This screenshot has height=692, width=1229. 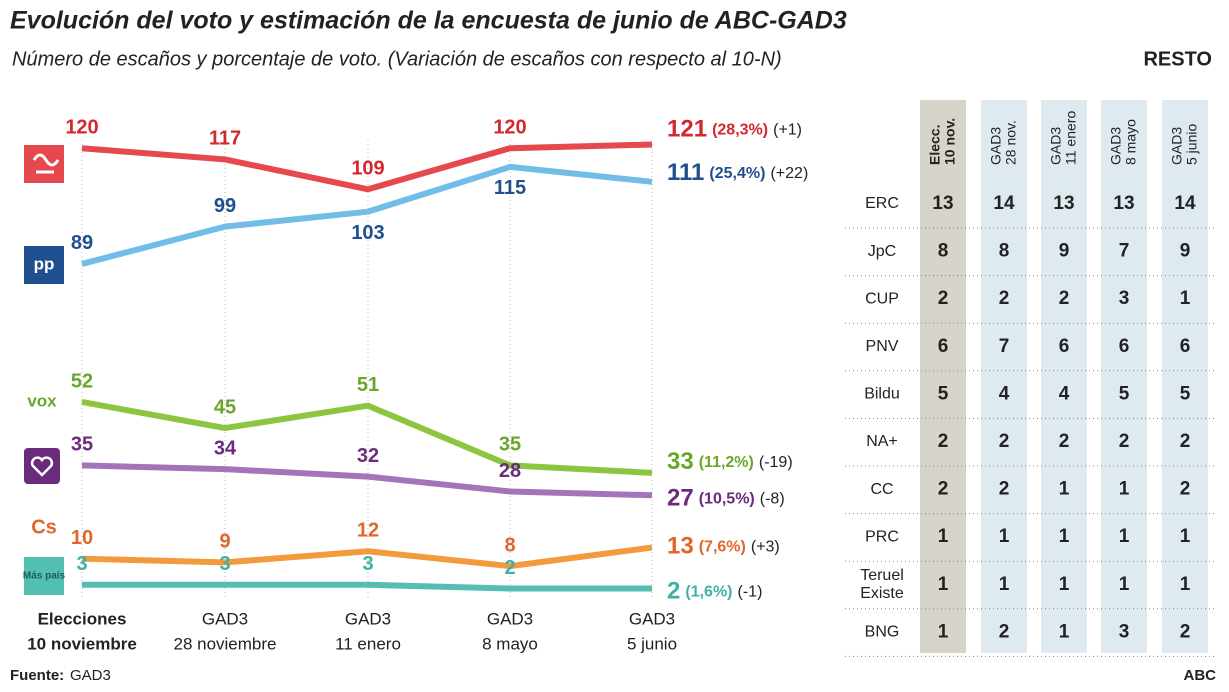 I want to click on data-label: 117, so click(x=225, y=139).